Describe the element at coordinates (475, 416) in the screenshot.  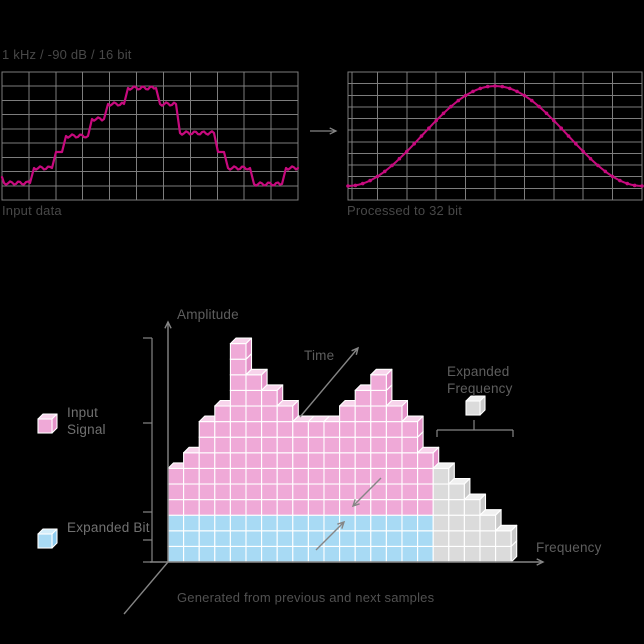
I see `expanded-frequency-callout` at that location.